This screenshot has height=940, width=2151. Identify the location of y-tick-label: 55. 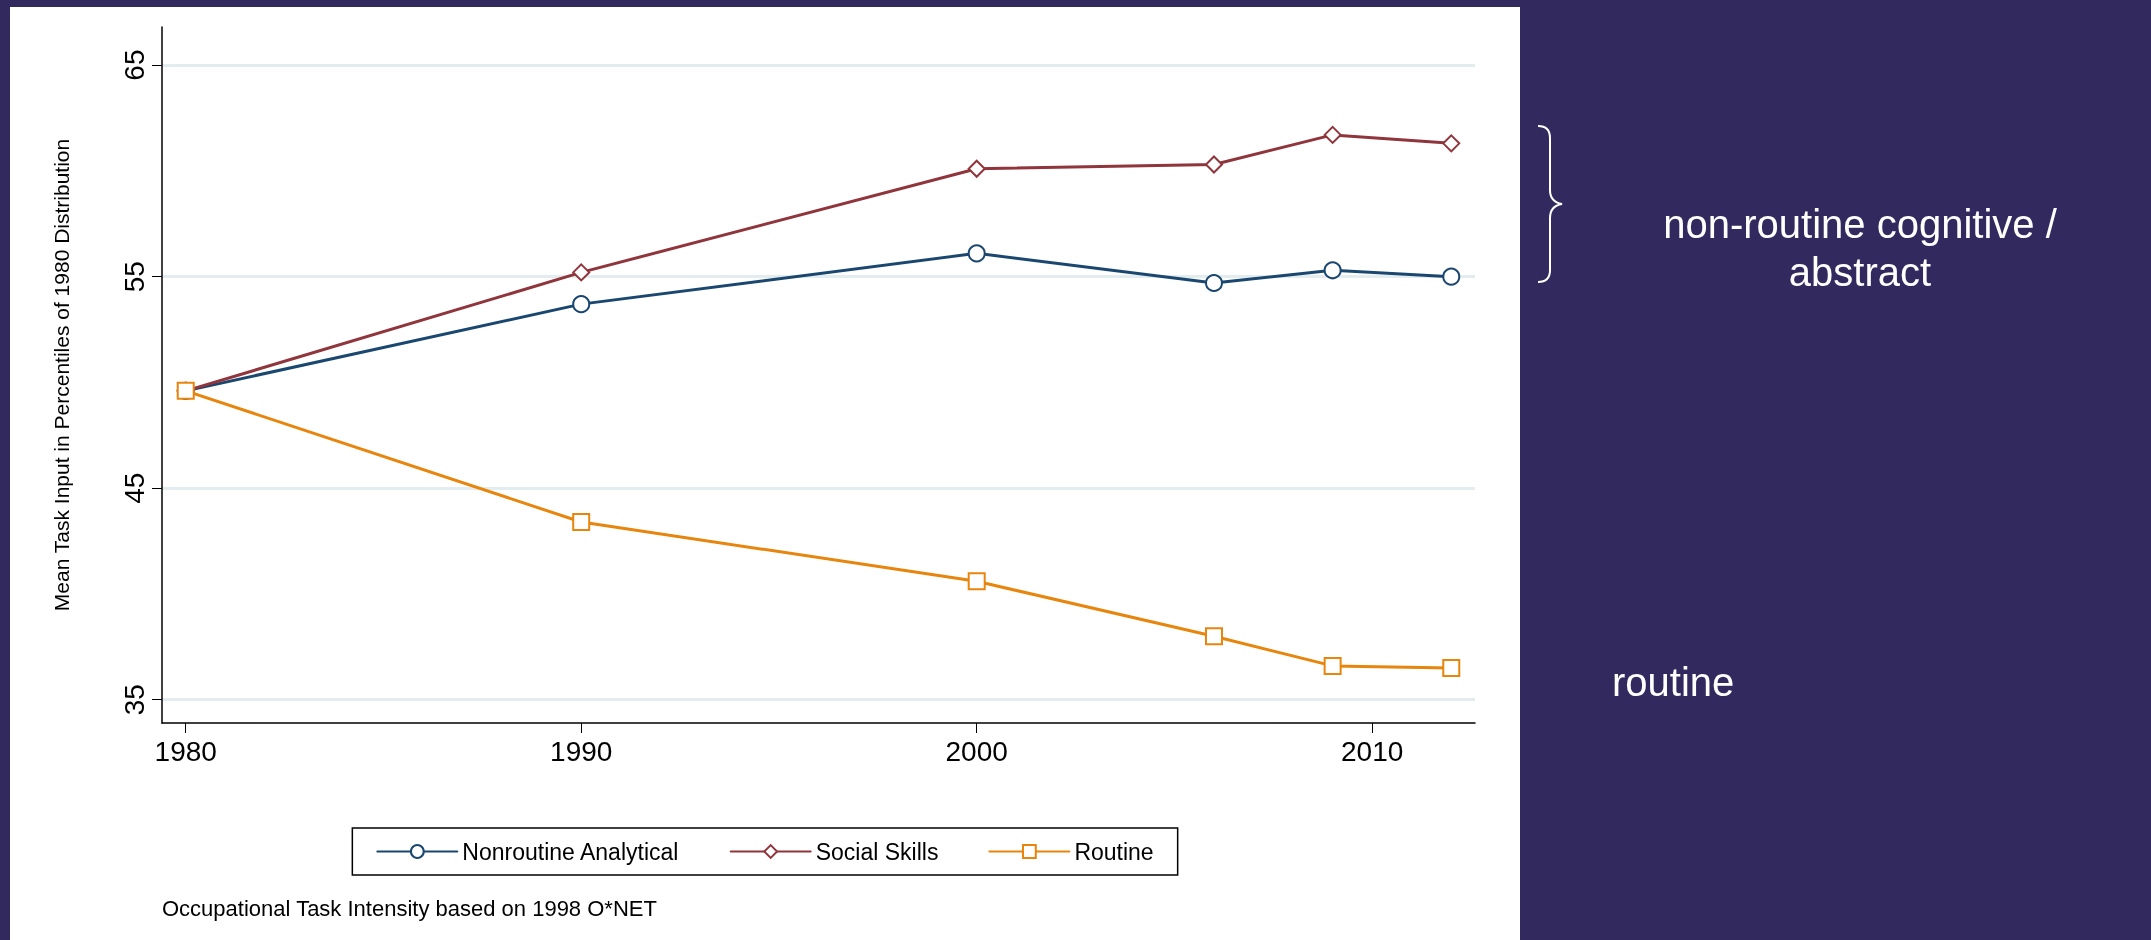
(134, 277).